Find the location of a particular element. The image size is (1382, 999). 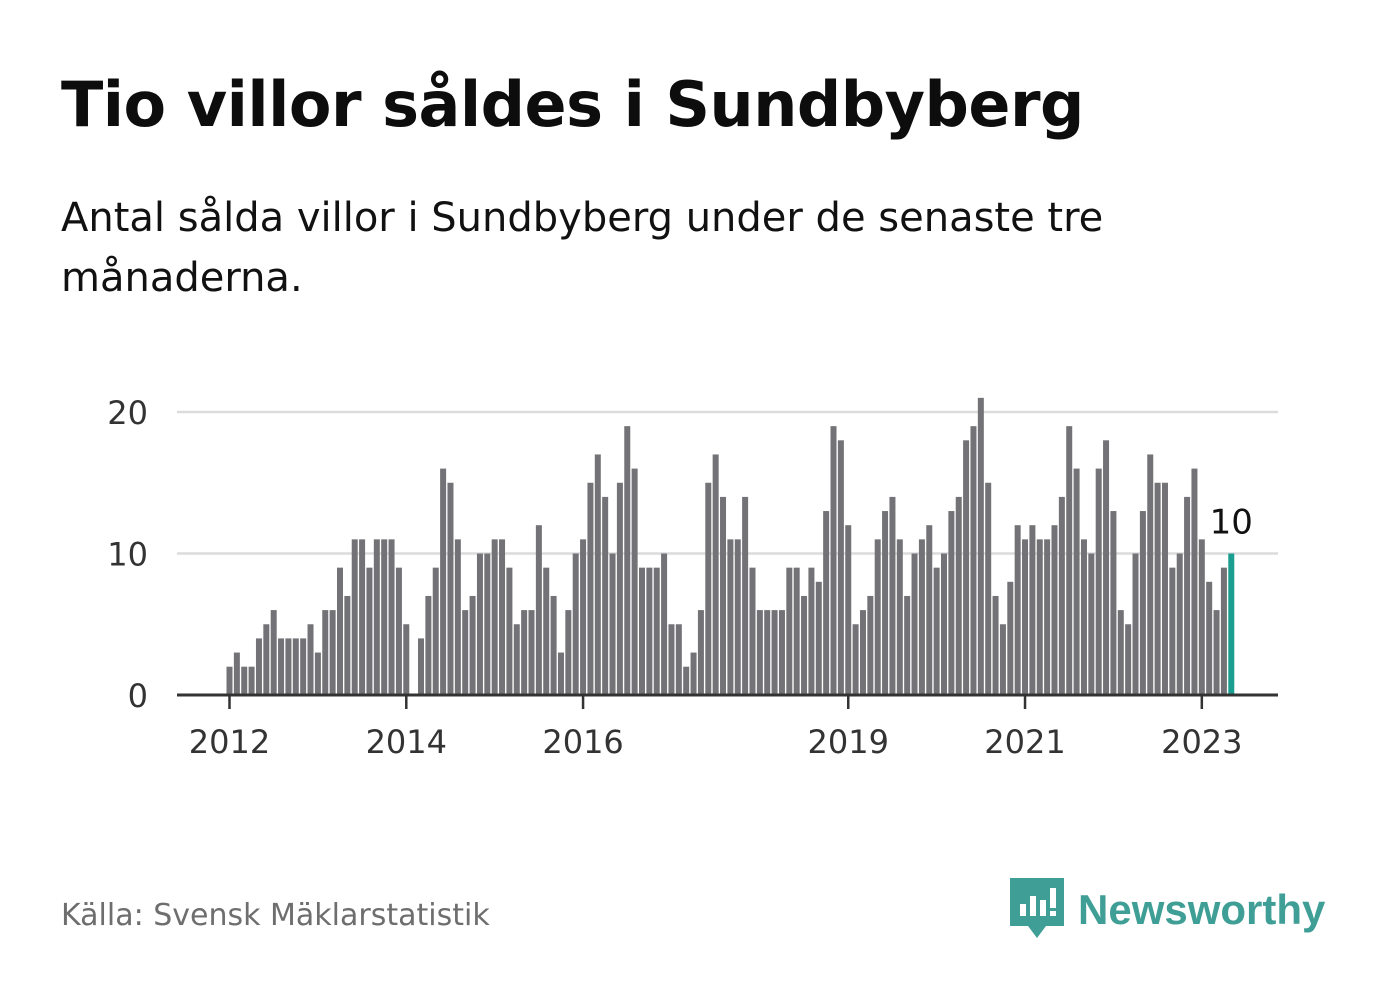

x-tick-label: 2014 is located at coordinates (406, 742).